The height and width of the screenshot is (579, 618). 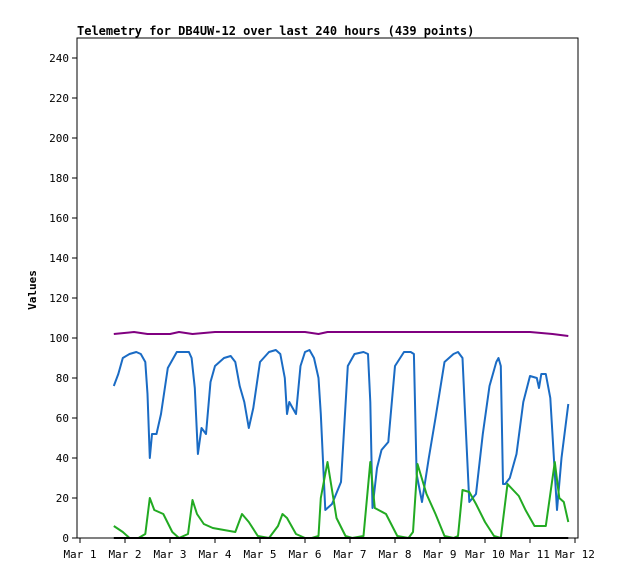 What do you see at coordinates (304, 554) in the screenshot?
I see `x-tick-label: Mar 6` at bounding box center [304, 554].